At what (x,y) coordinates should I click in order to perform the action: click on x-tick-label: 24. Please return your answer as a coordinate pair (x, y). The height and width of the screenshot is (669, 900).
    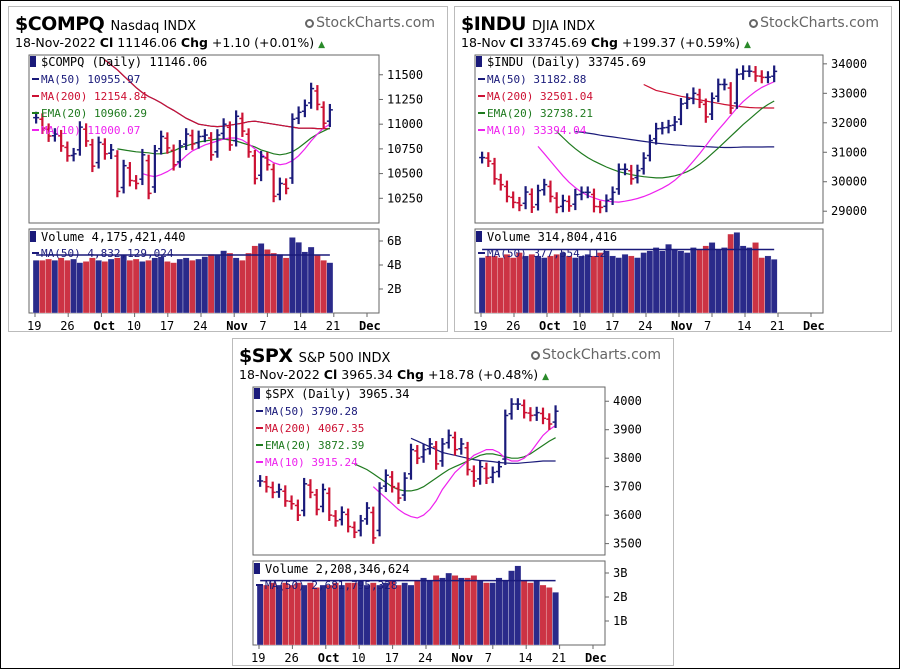
    Looking at the image, I should click on (200, 326).